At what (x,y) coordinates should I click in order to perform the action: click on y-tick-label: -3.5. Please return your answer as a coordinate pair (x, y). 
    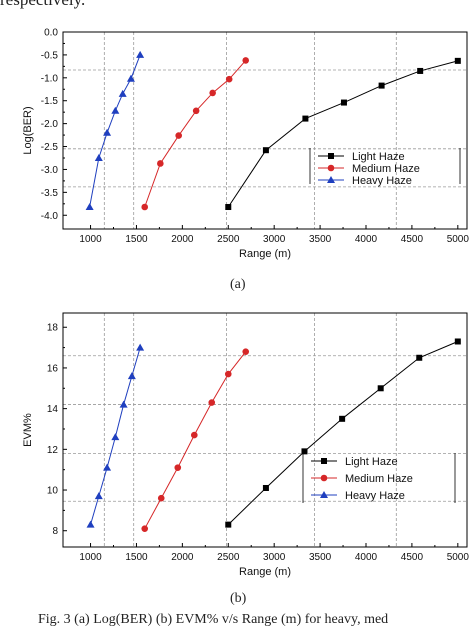
    Looking at the image, I should click on (50, 193).